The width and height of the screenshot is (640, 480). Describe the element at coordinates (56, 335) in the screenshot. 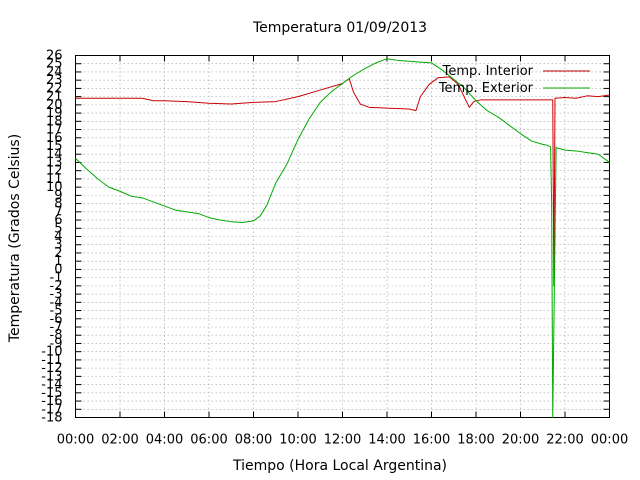

I see `y-tick-label: -8` at that location.